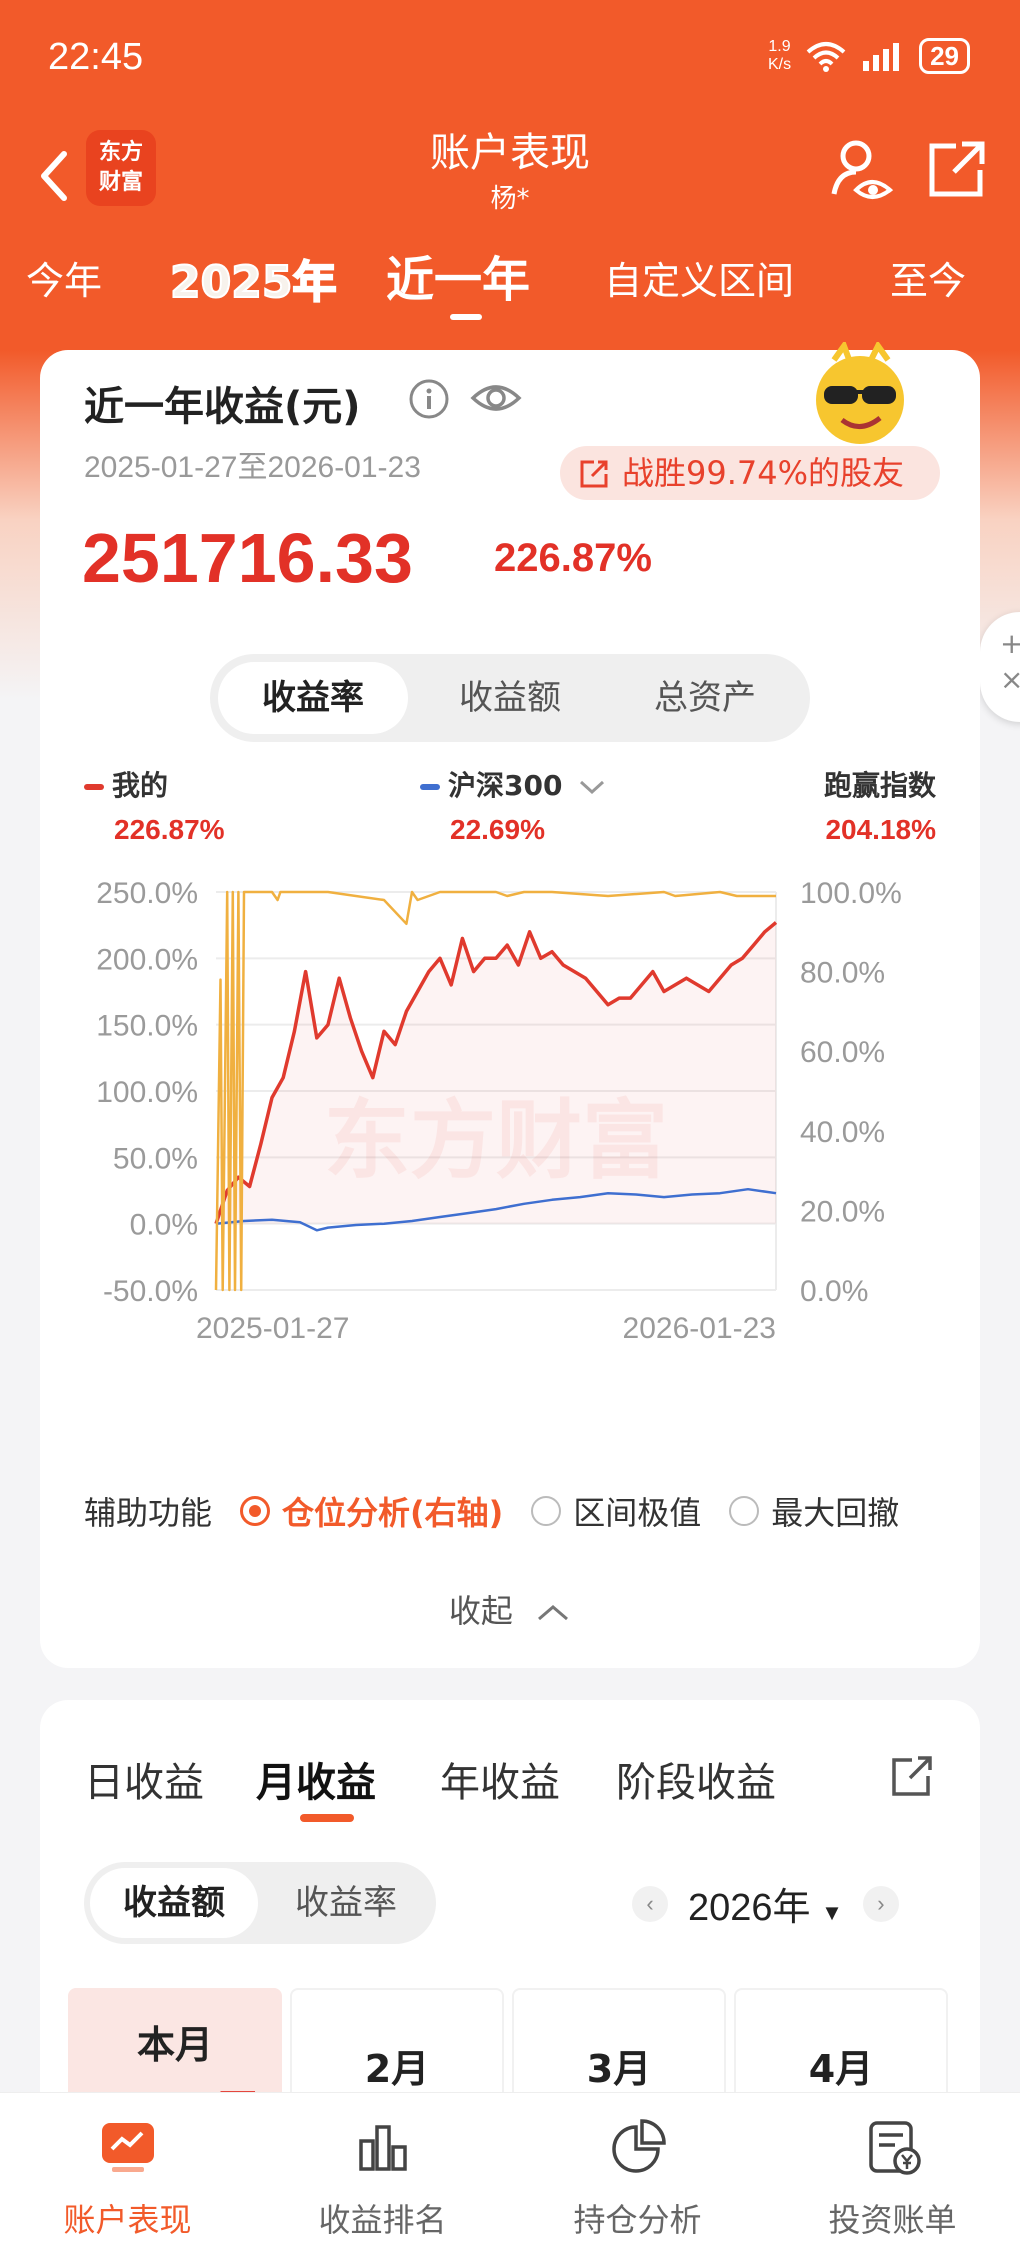 The width and height of the screenshot is (1020, 2250). Describe the element at coordinates (696, 1783) in the screenshot. I see `tab-period-returns: 阶段收益` at that location.